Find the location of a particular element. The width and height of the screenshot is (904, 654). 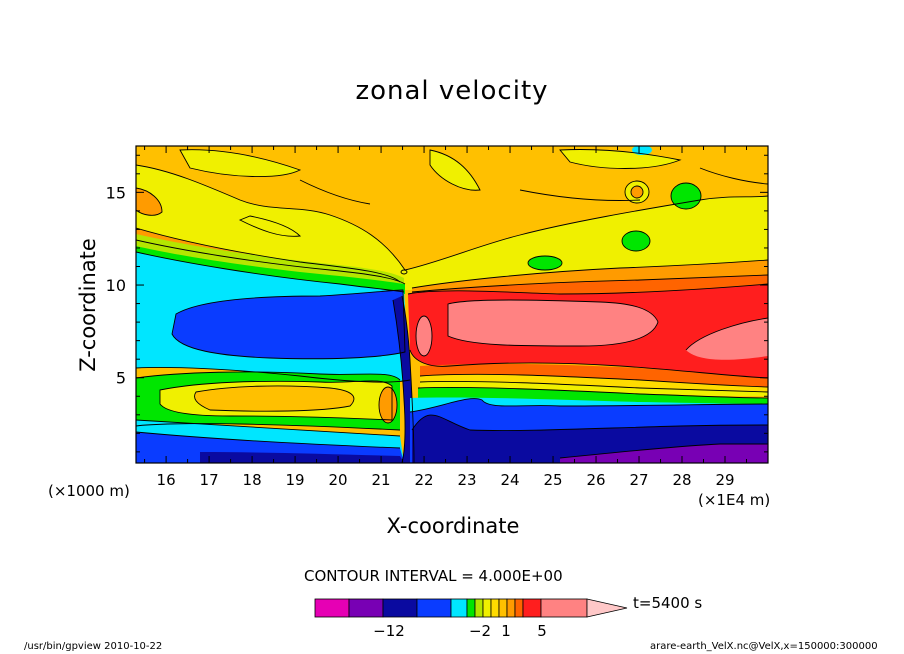

x-tick-label-20: 20 is located at coordinates (338, 480).